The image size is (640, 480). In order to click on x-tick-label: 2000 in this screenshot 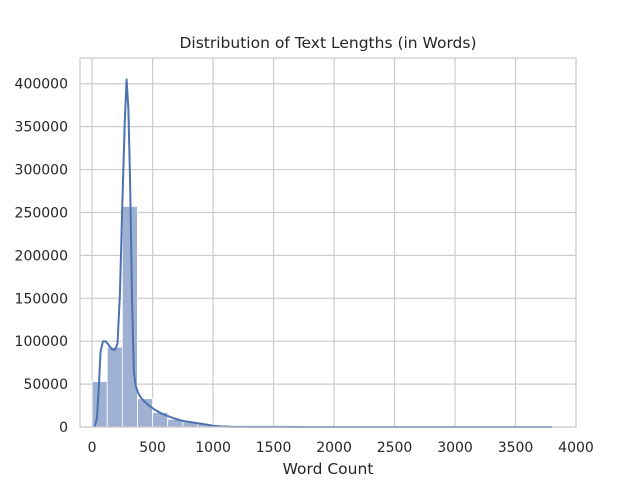, I will do `click(334, 448)`.